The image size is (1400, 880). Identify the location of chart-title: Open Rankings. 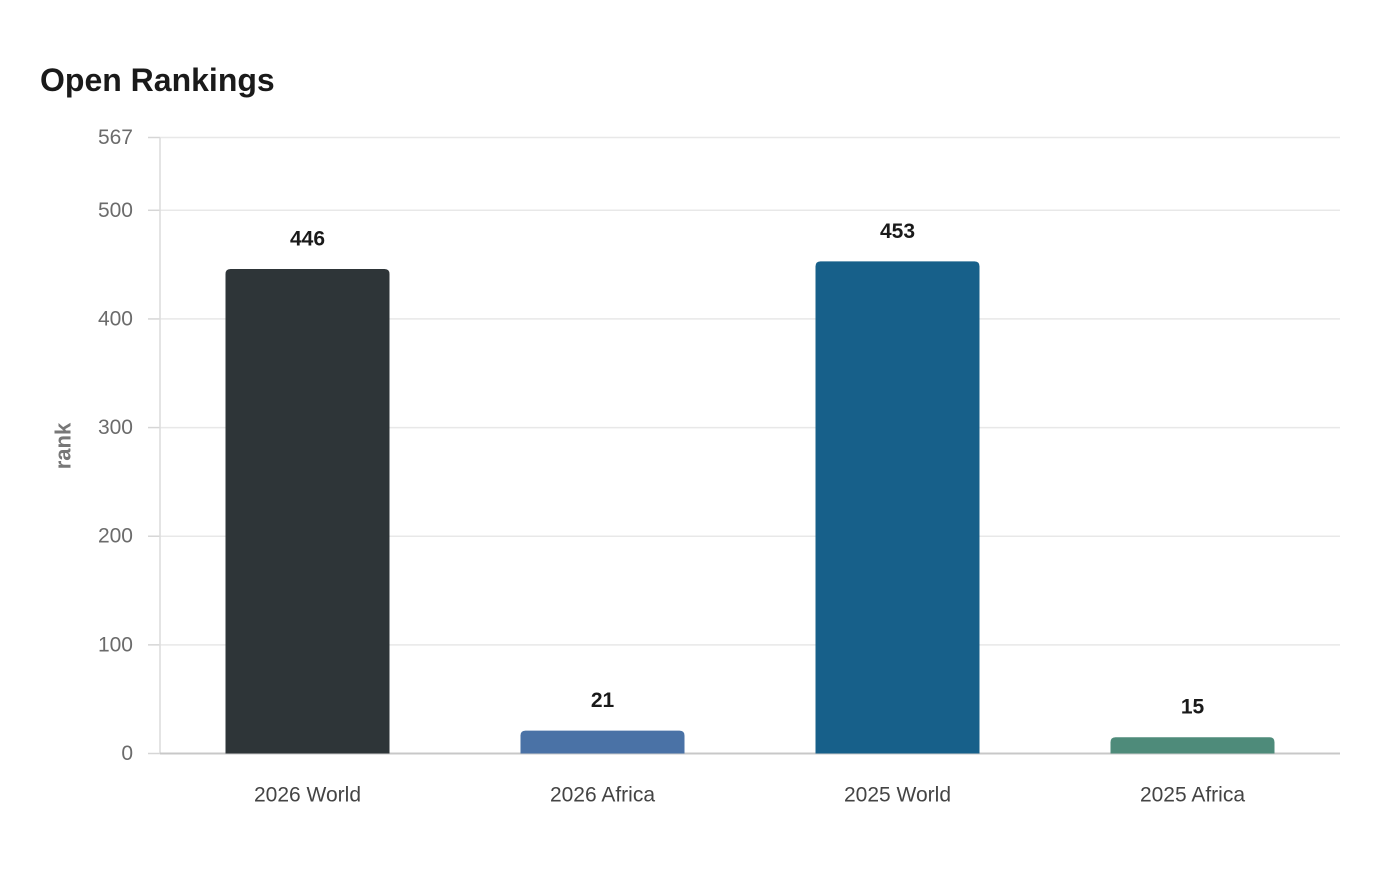
(157, 80).